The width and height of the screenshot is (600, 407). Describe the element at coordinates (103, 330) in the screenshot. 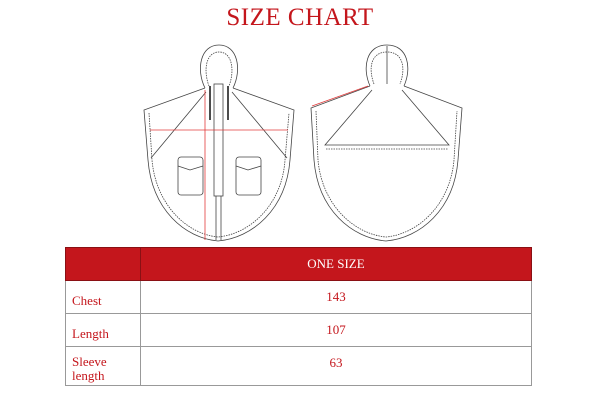

I see `row-label-length: Length` at that location.